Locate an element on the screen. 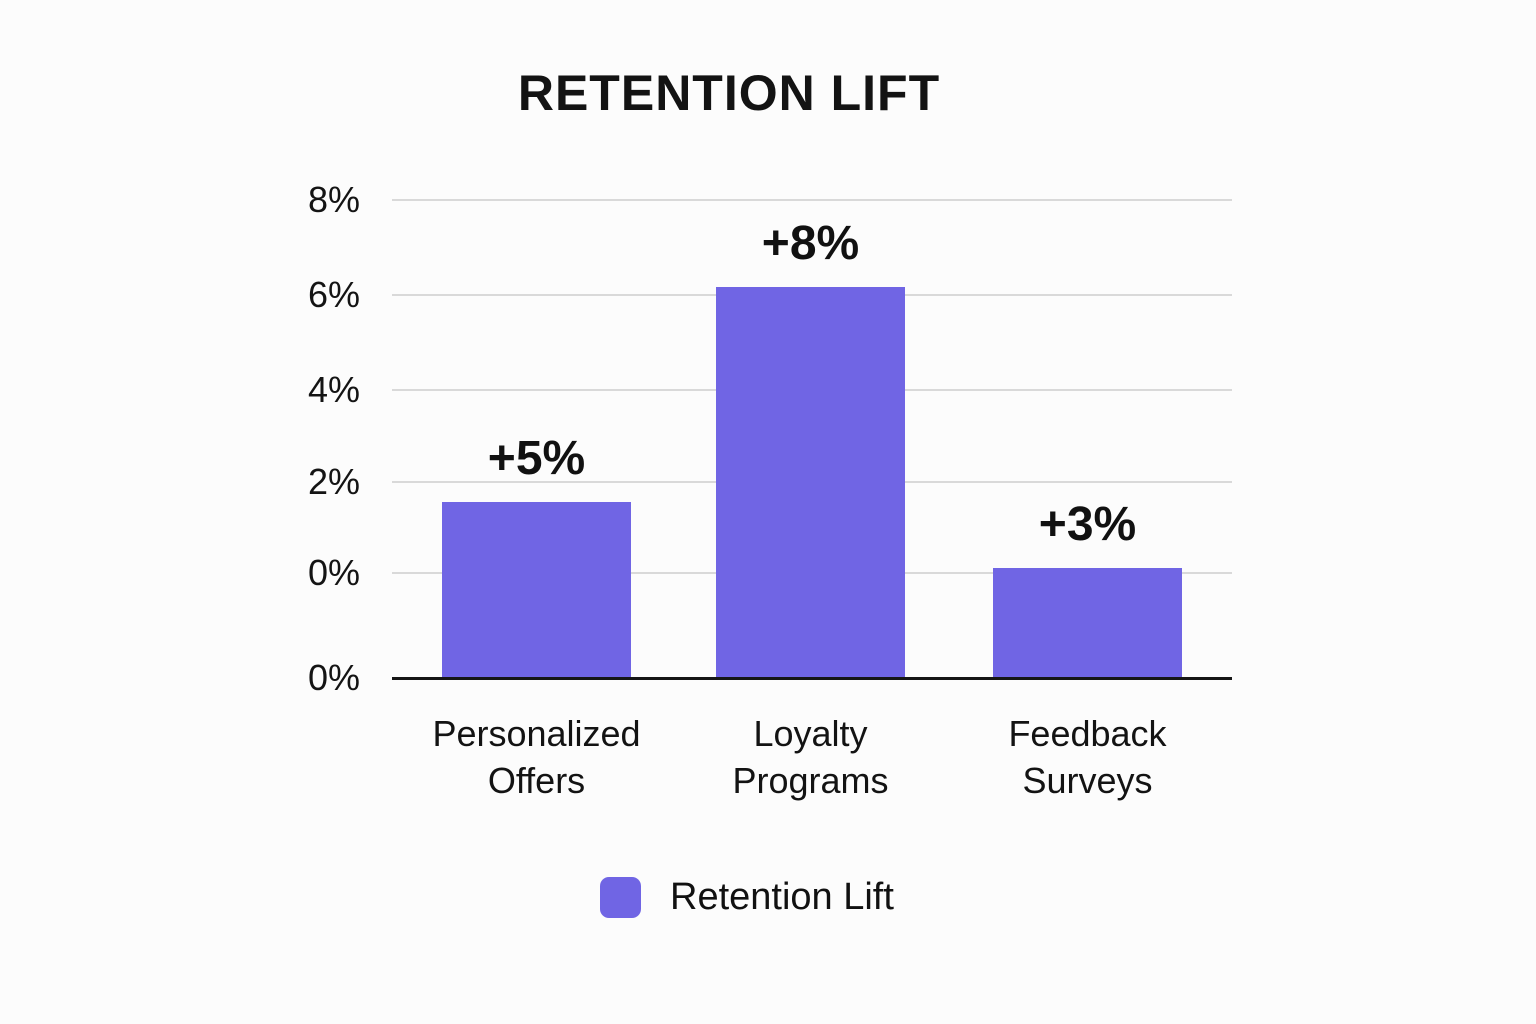 This screenshot has width=1536, height=1024. bar-loyalty-programs is located at coordinates (810, 482).